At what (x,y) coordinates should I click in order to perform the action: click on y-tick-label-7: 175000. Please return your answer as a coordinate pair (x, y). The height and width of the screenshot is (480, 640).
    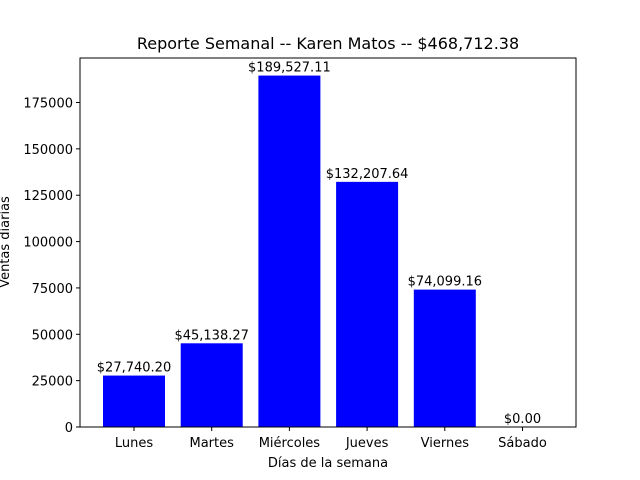
    Looking at the image, I should click on (48, 104).